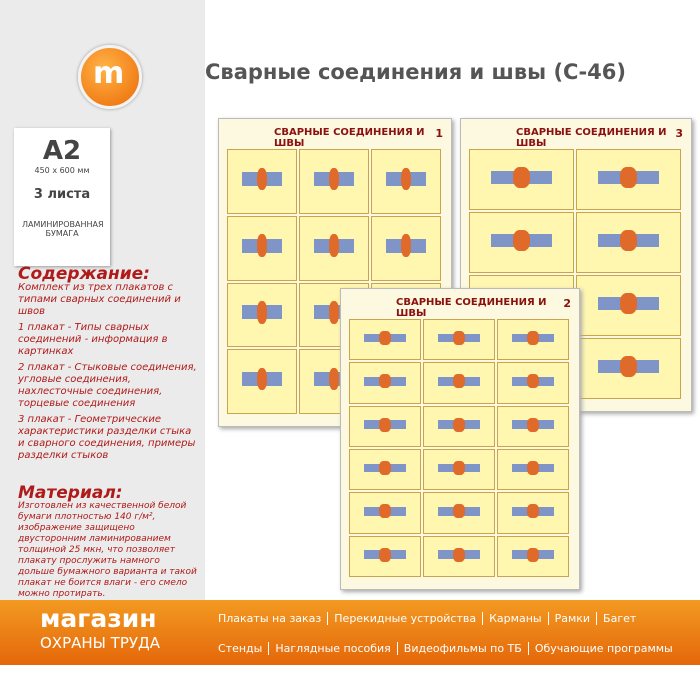  Describe the element at coordinates (516, 618) in the screenshot. I see `menu-link: Карманы` at that location.